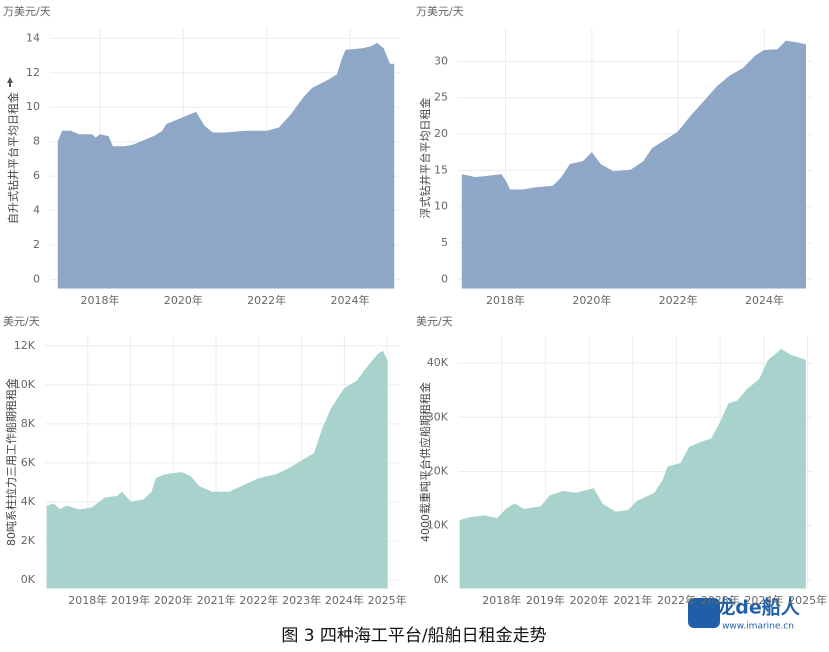 The width and height of the screenshot is (829, 652). Describe the element at coordinates (441, 133) in the screenshot. I see `y-tick-label: 20` at that location.